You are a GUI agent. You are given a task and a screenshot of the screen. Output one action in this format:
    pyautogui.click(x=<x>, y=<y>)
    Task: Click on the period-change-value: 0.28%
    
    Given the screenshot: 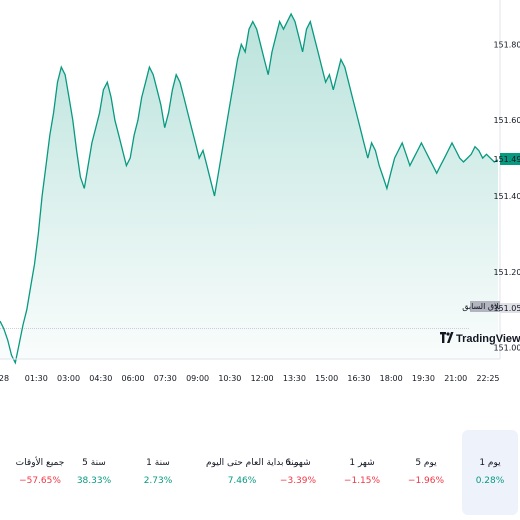 What is the action you would take?
    pyautogui.click(x=490, y=481)
    